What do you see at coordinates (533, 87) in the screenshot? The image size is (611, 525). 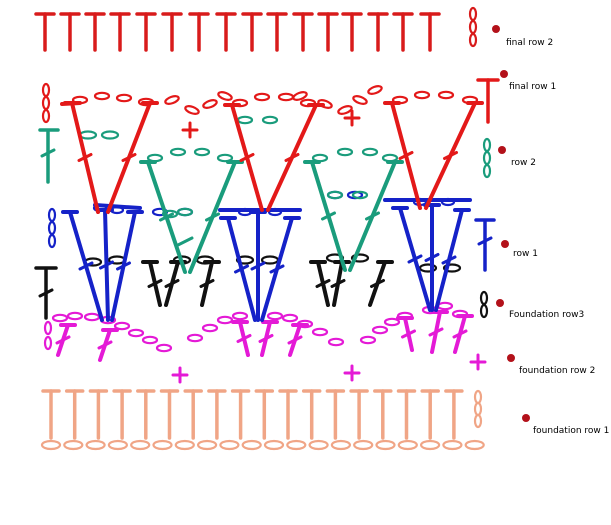 I see `label-final-row-1: final row 1` at bounding box center [533, 87].